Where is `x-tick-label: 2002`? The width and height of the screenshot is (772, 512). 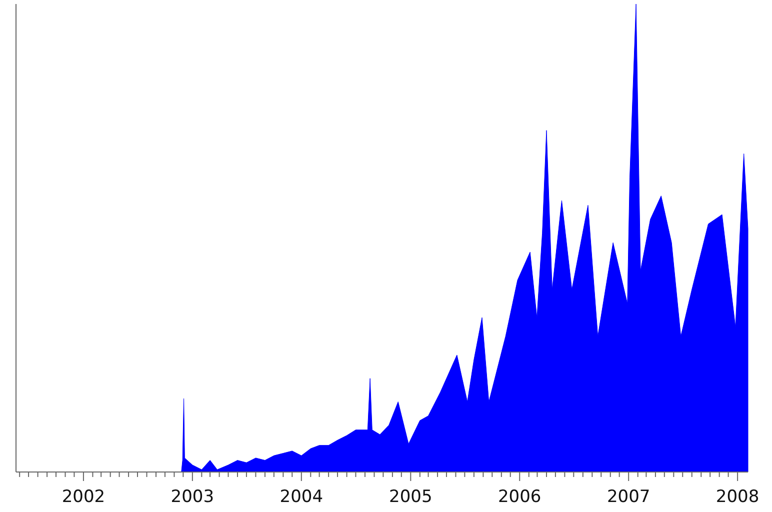 x-tick-label: 2002 is located at coordinates (84, 497).